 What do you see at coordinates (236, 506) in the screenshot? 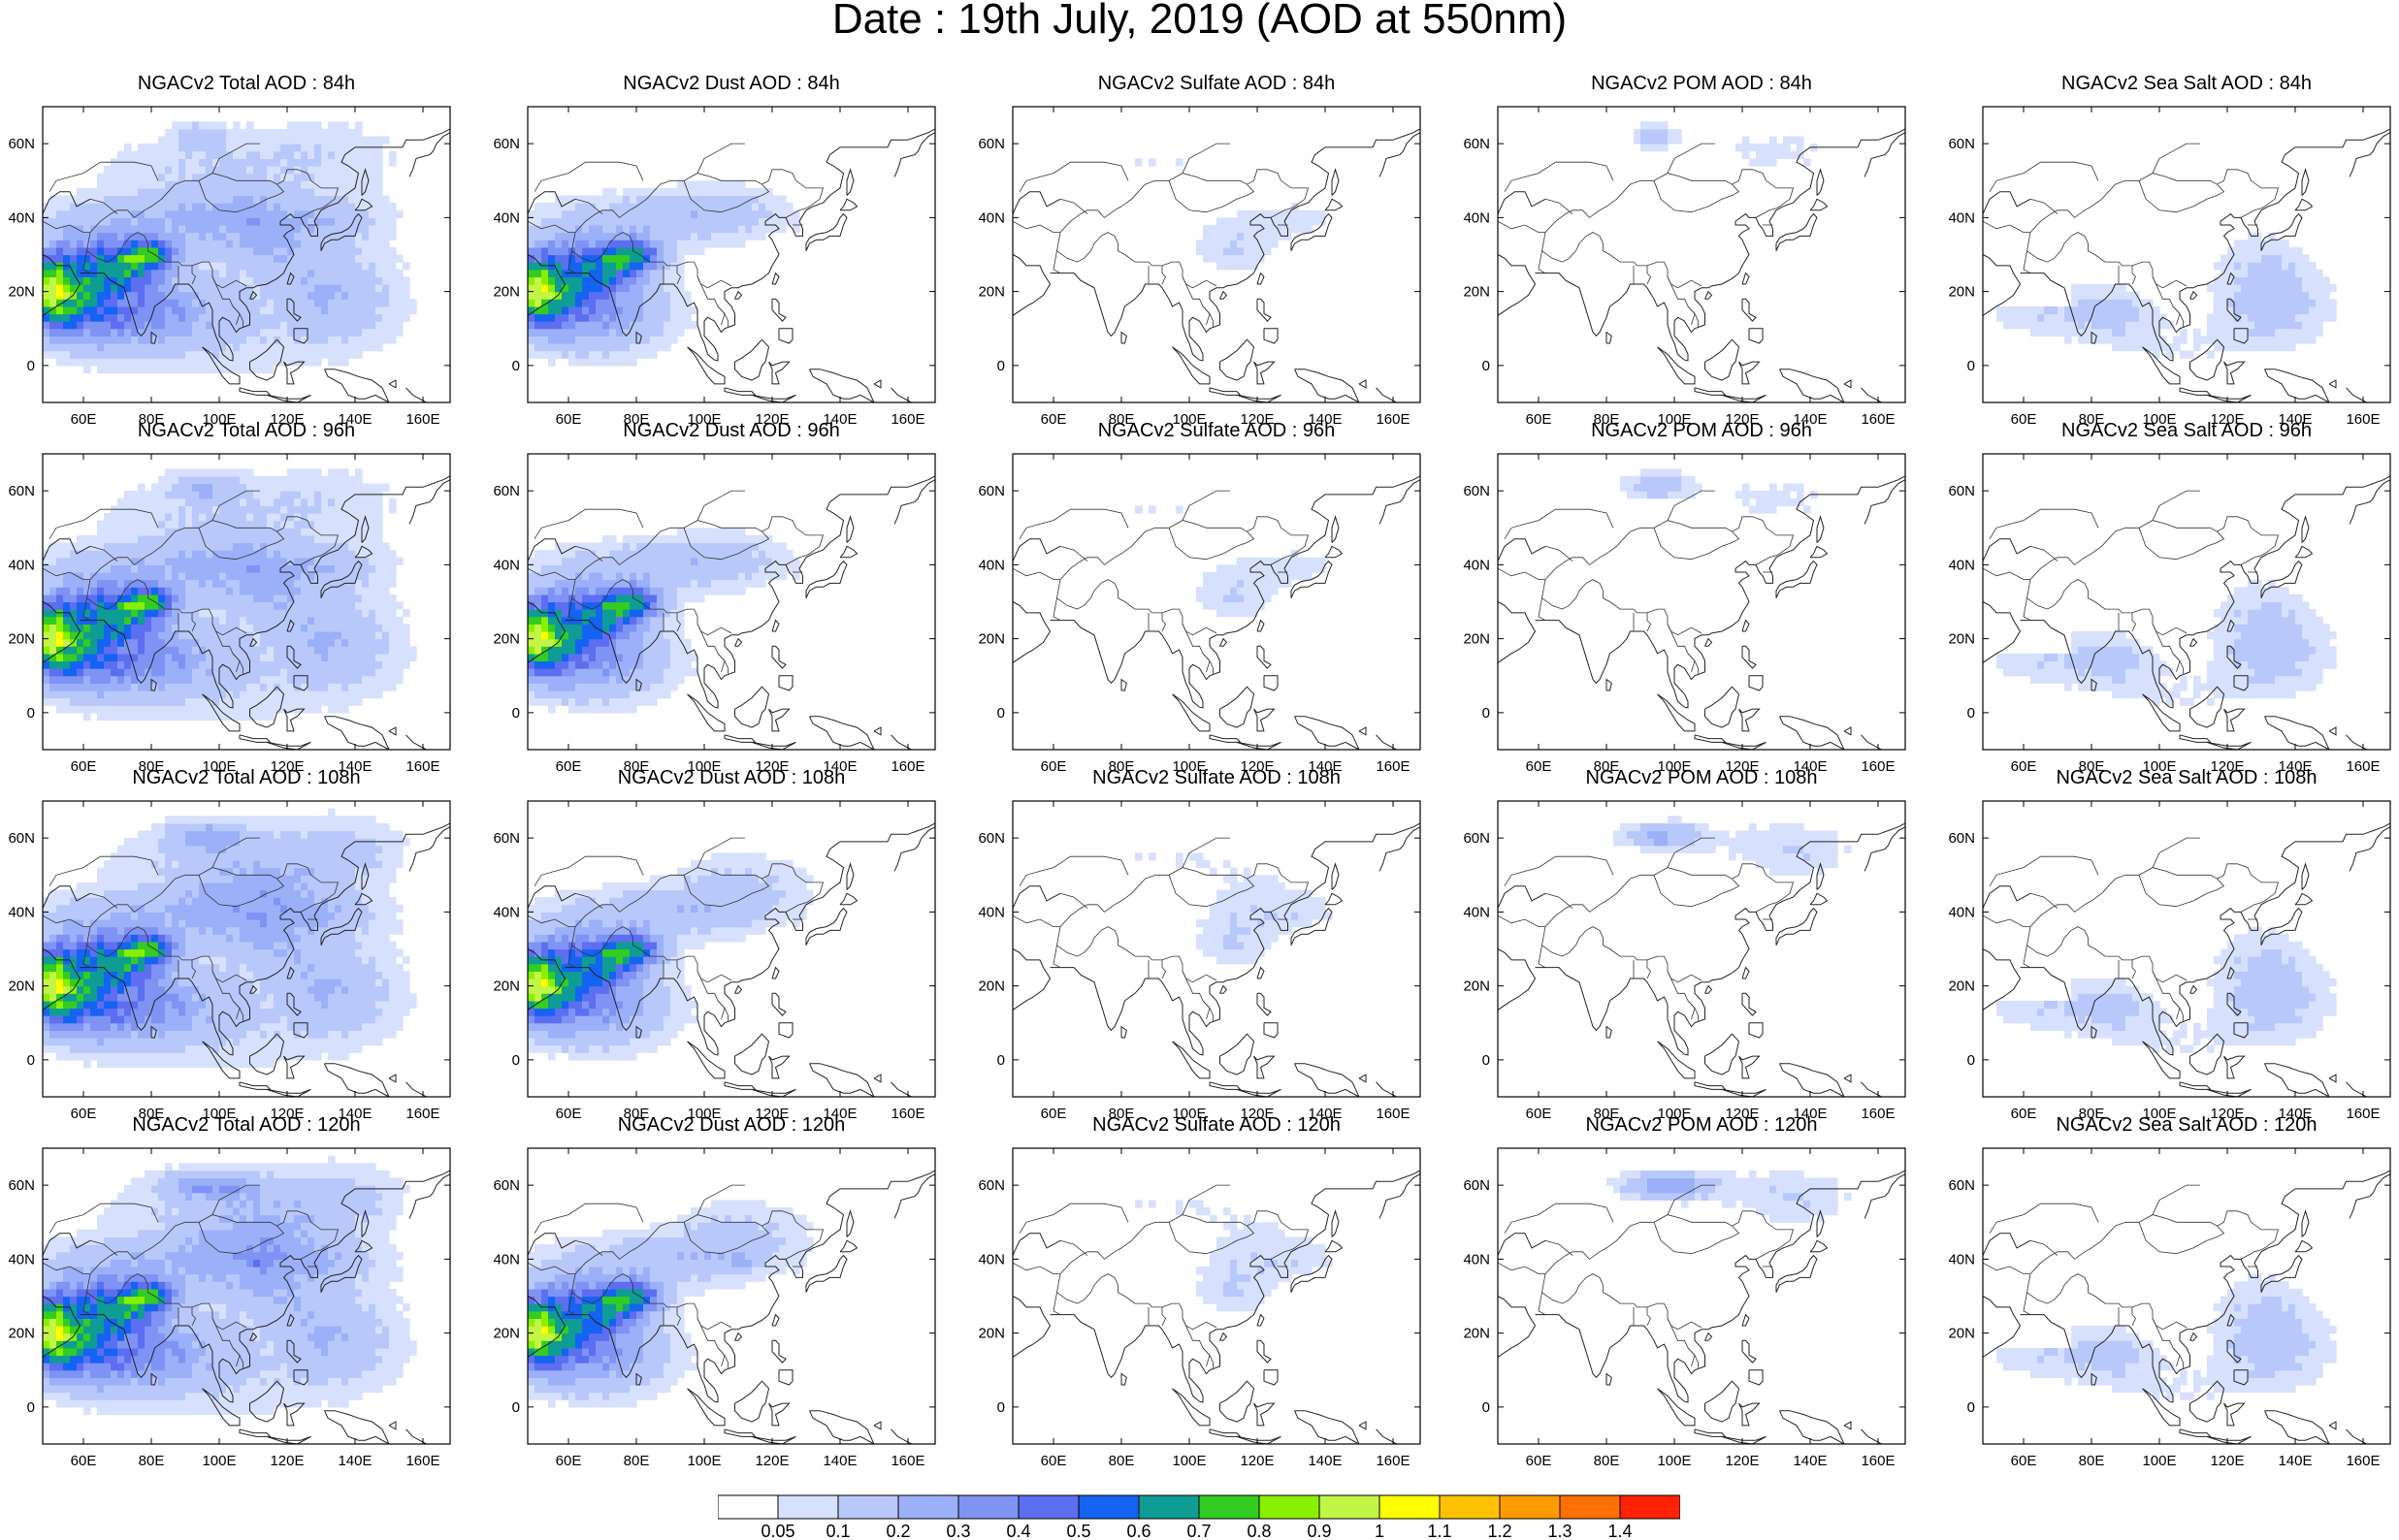
I see `border-line` at bounding box center [236, 506].